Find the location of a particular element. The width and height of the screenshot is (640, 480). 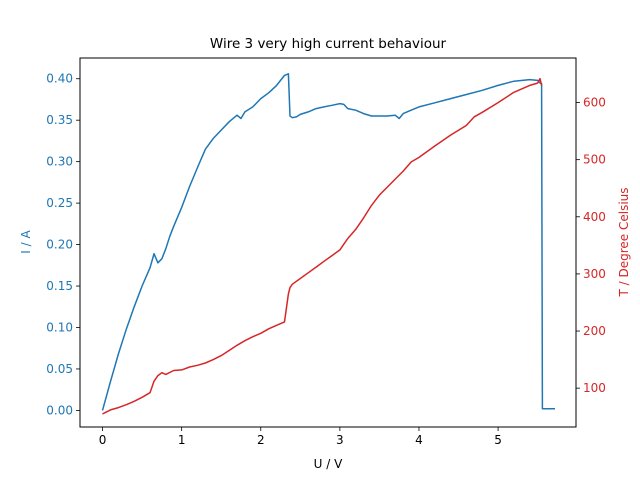

right-y-tick-label: 400 is located at coordinates (594, 217).